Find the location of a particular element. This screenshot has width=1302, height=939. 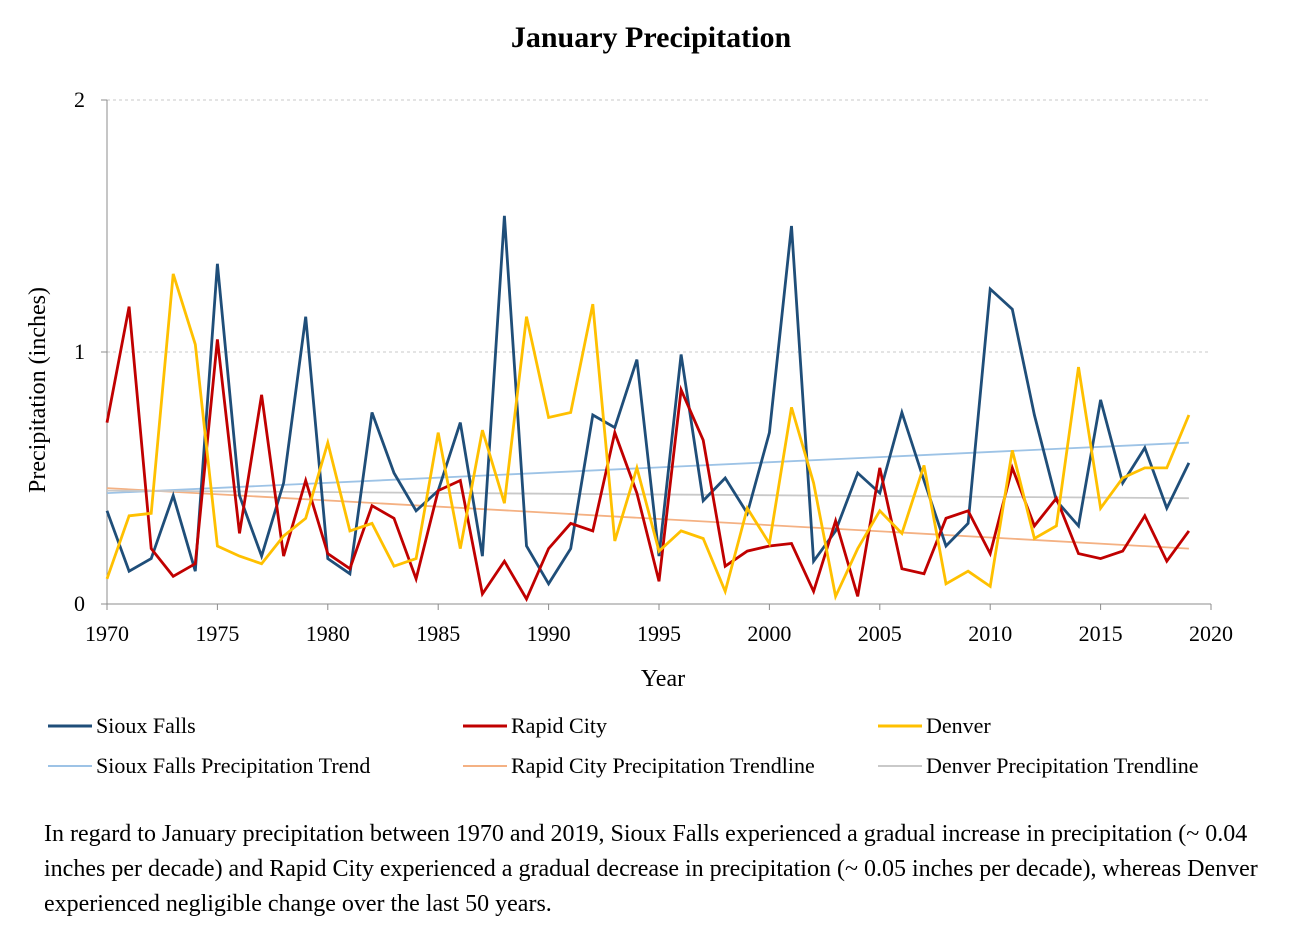

series-line-denver-precipitation-trendline is located at coordinates (647, 494).